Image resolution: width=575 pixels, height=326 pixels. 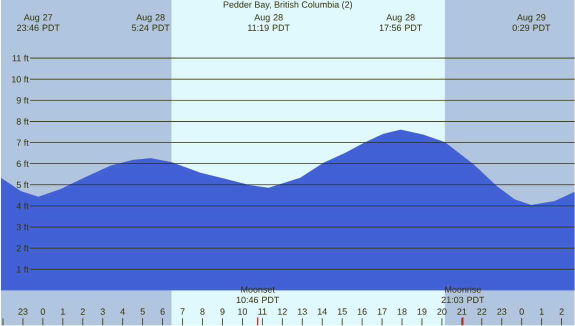 What do you see at coordinates (461, 311) in the screenshot?
I see `x-tick-label: 21` at bounding box center [461, 311].